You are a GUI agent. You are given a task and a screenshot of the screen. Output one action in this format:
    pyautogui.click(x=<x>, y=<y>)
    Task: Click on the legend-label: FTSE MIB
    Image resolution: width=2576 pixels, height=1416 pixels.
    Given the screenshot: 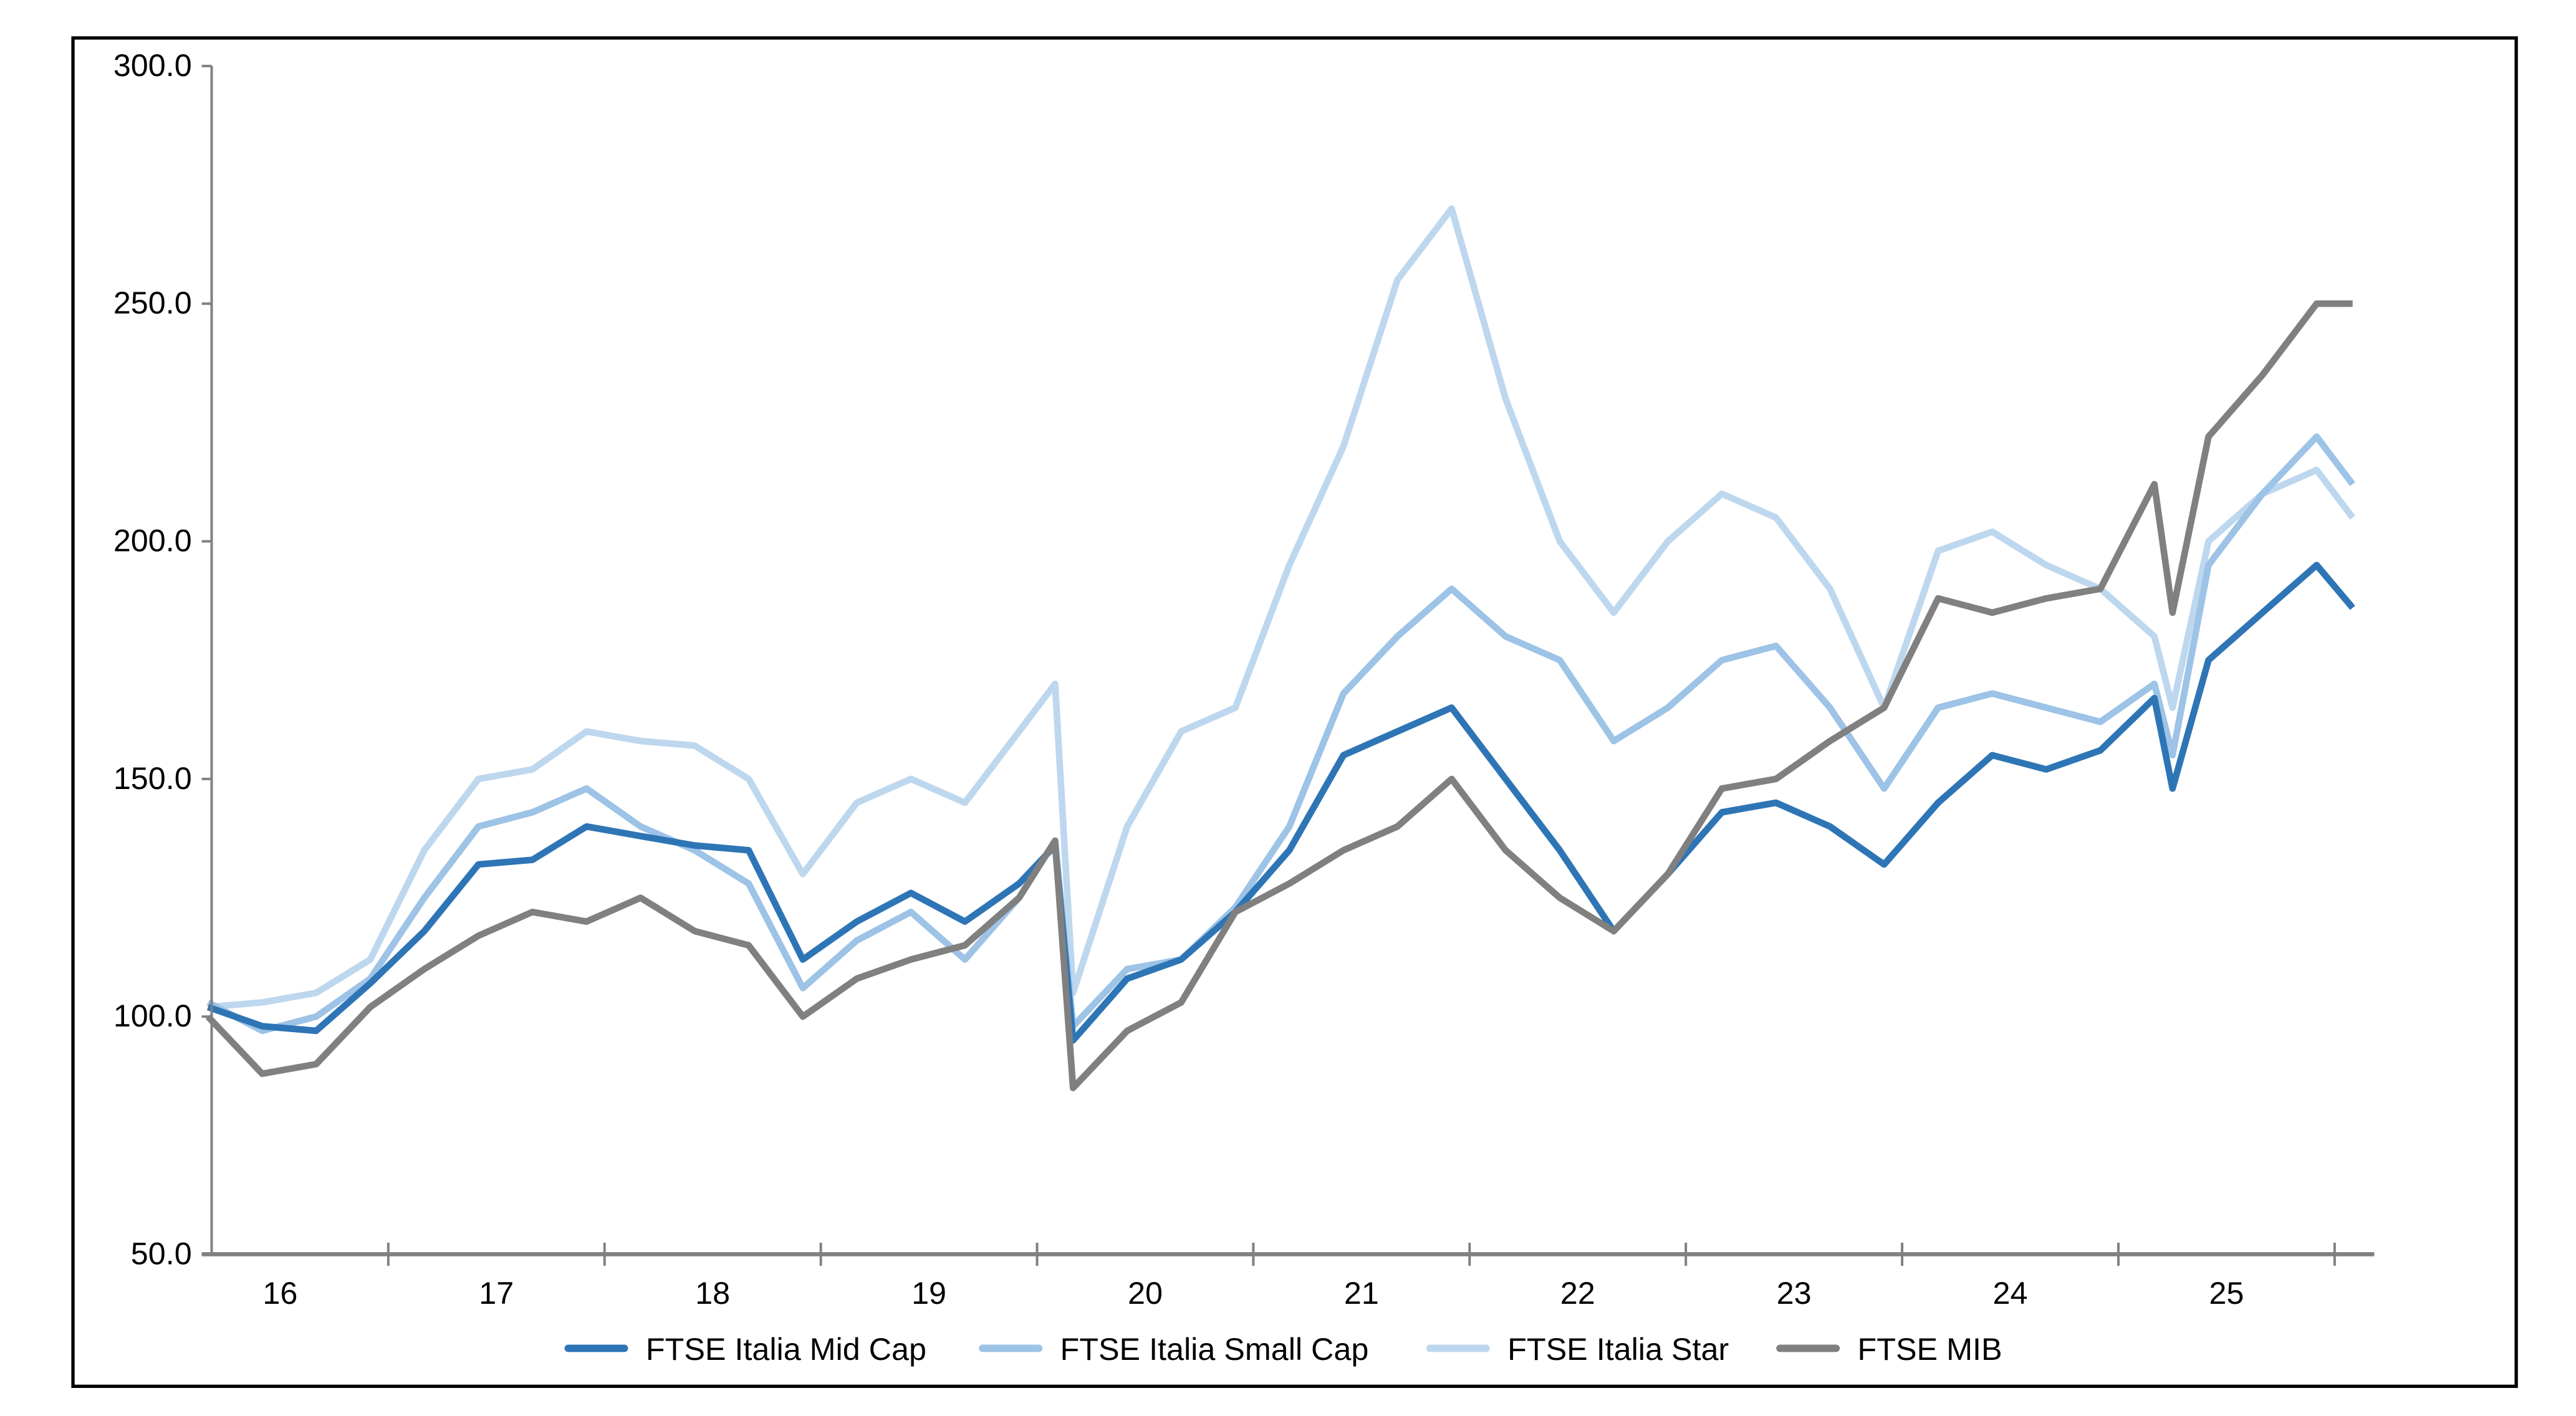 What is the action you would take?
    pyautogui.click(x=1930, y=1349)
    